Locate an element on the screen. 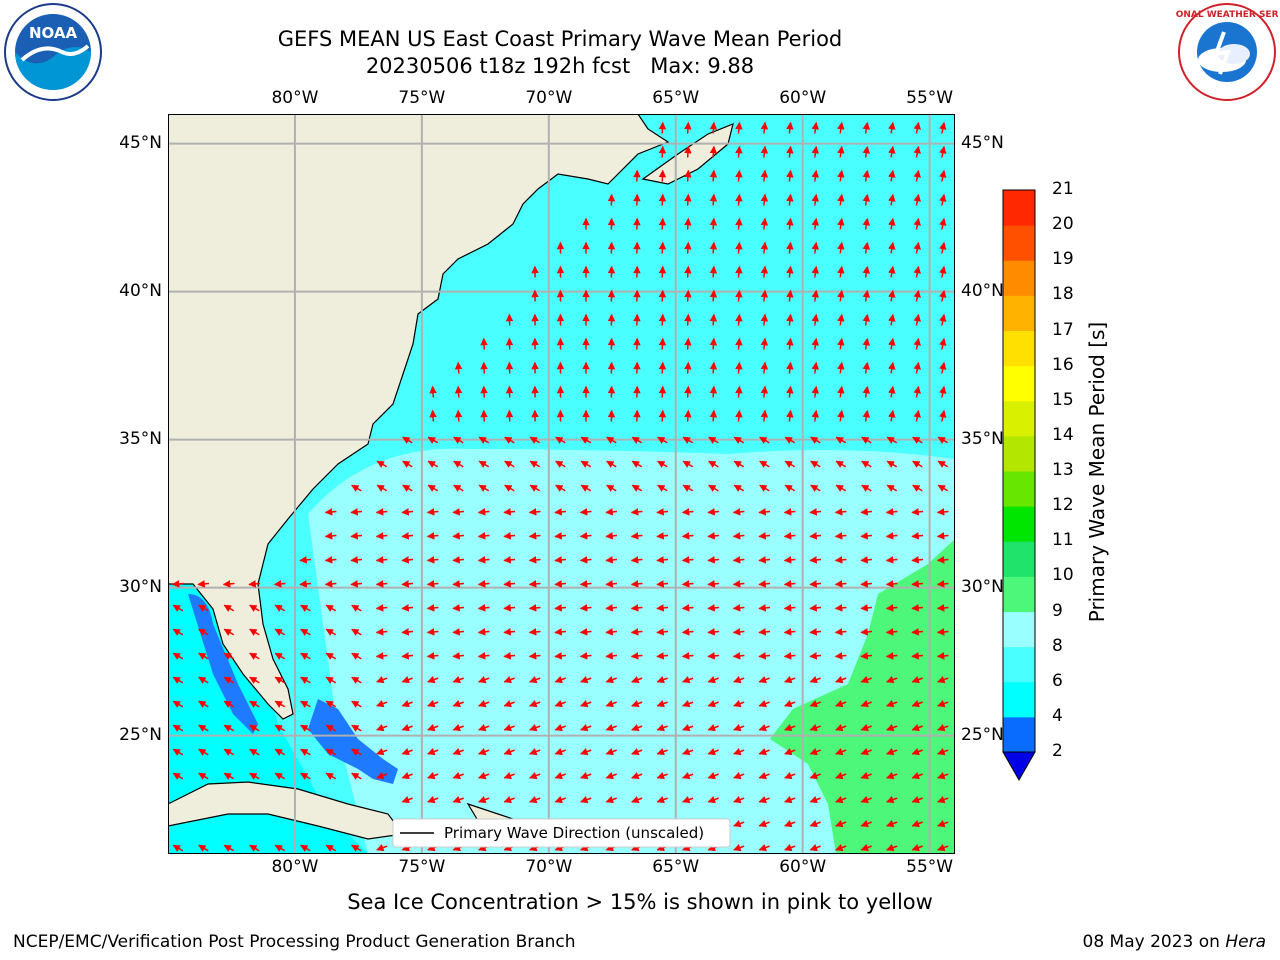  ocean-period-2-4-bahamas is located at coordinates (353, 741).